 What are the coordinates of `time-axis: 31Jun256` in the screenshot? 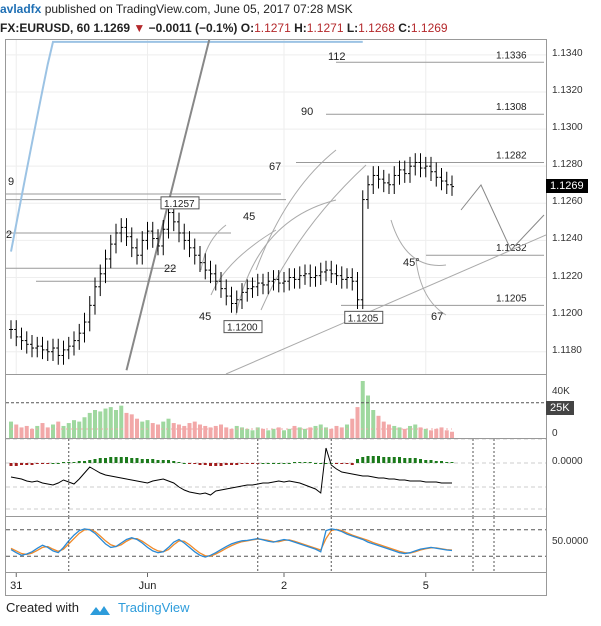 It's located at (276, 583).